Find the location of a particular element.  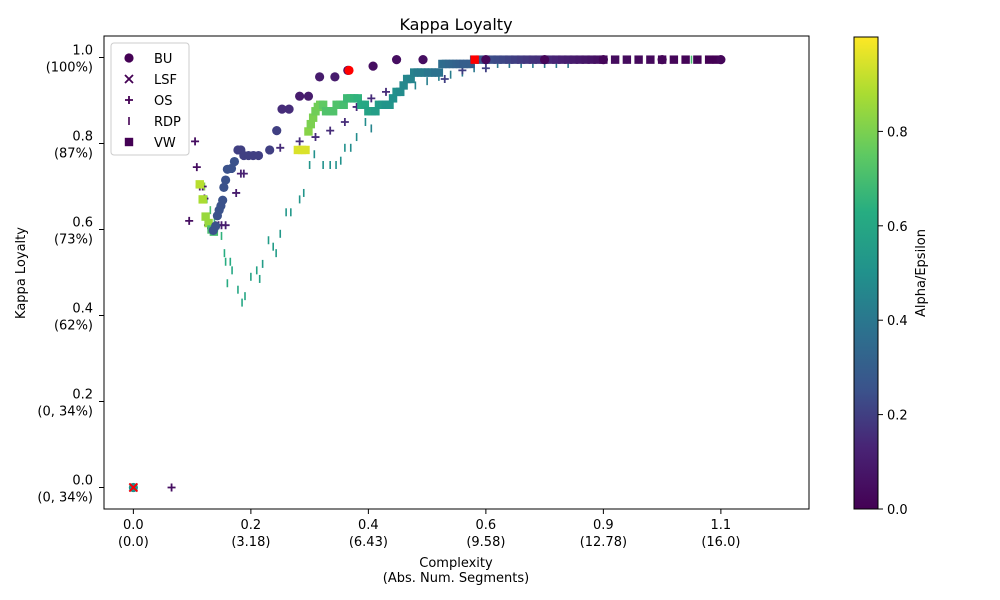

x-tick-sublabel: (0.0) is located at coordinates (133, 542).